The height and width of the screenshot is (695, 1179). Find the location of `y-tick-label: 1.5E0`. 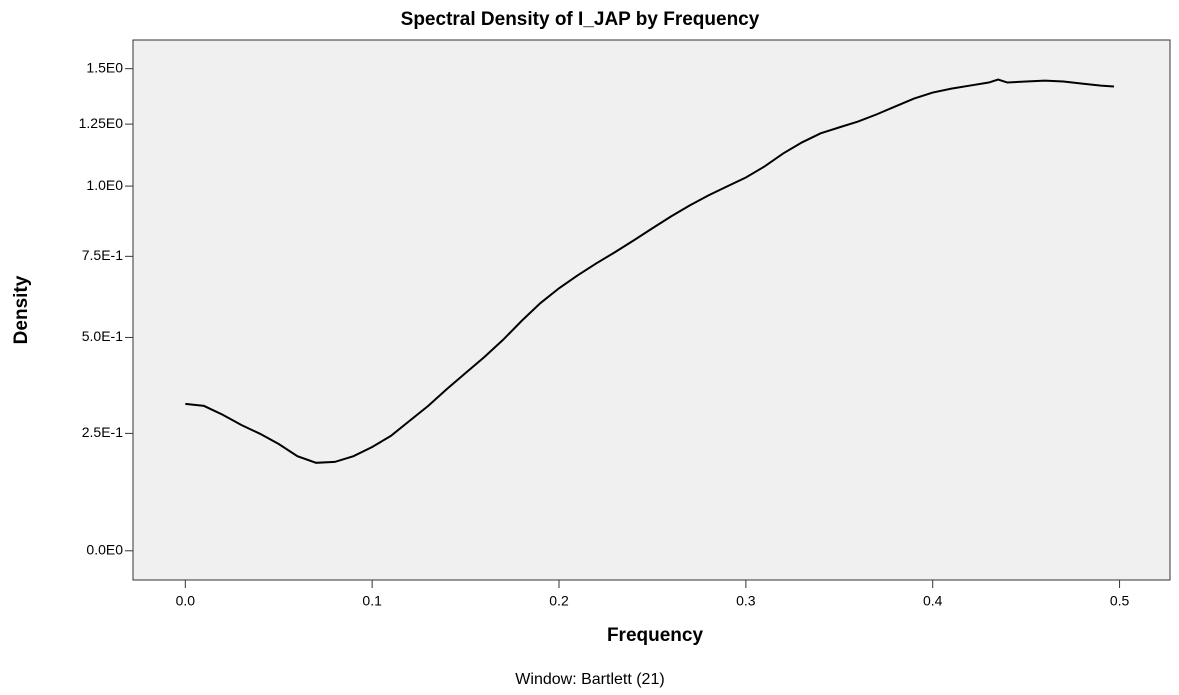

y-tick-label: 1.5E0 is located at coordinates (104, 67).